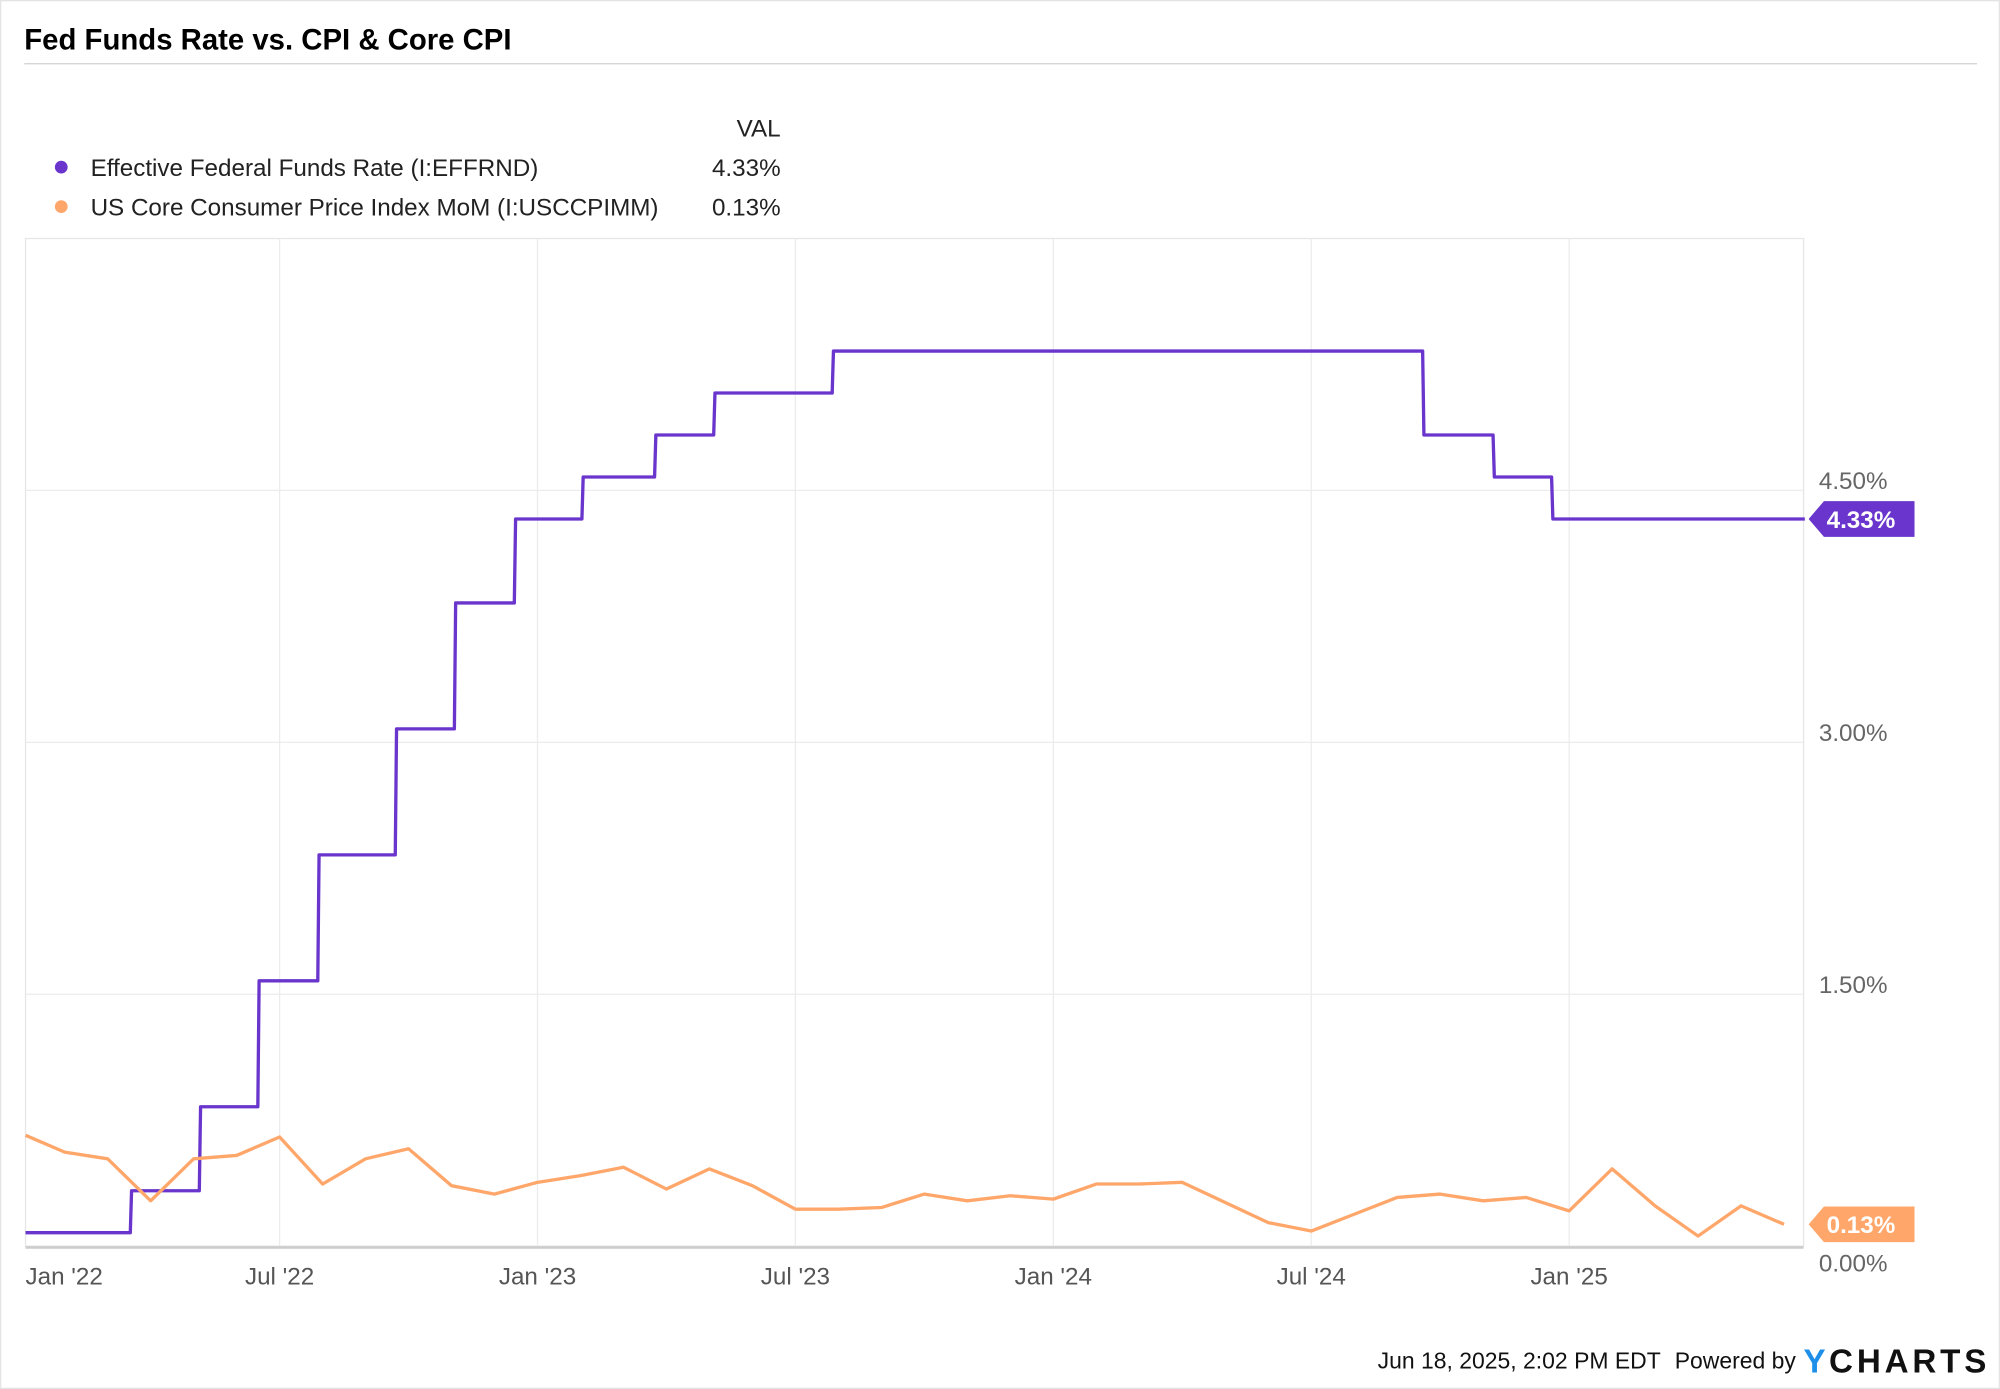 The width and height of the screenshot is (2000, 1389). I want to click on y-tick-label: 4.50%, so click(1853, 481).